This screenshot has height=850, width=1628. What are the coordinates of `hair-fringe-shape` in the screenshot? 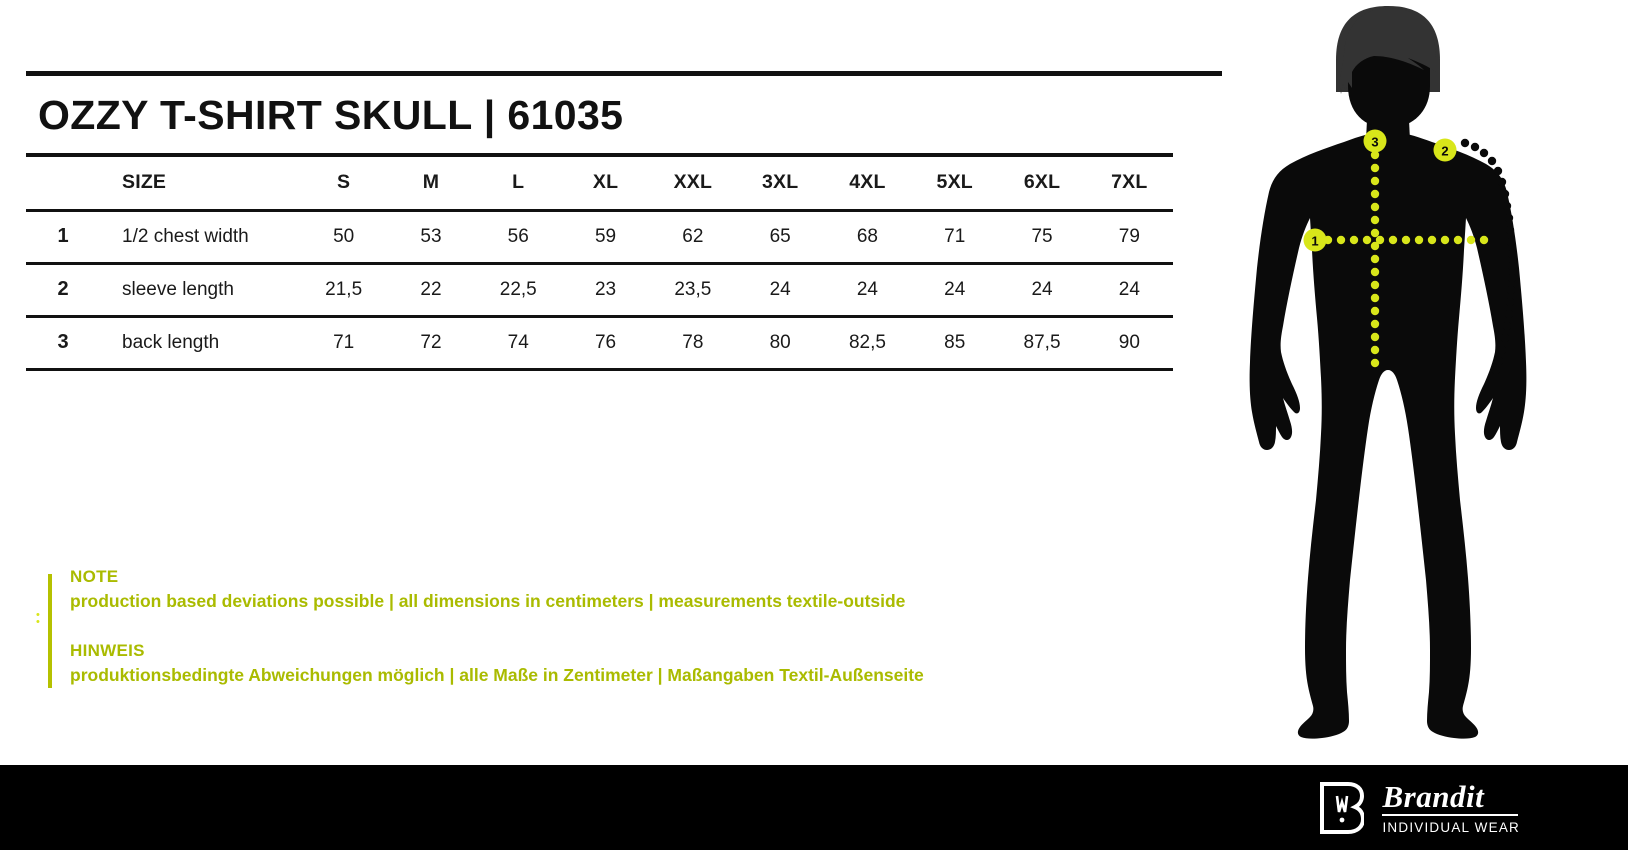 It's located at (1387, 51).